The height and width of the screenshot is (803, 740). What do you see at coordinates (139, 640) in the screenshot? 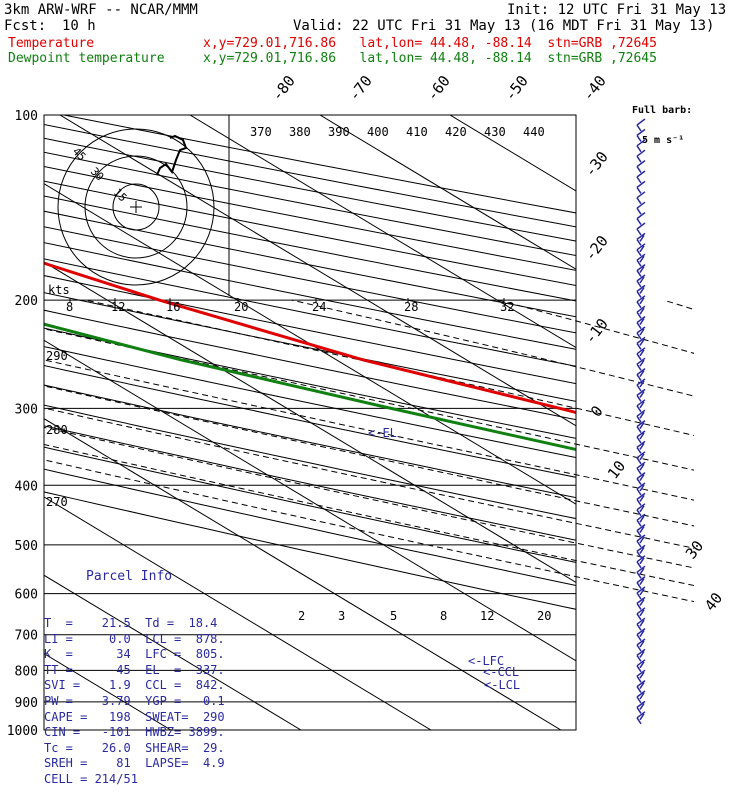
I see `parcel-info-row: LI = 0.0 LCL = 878.` at bounding box center [139, 640].